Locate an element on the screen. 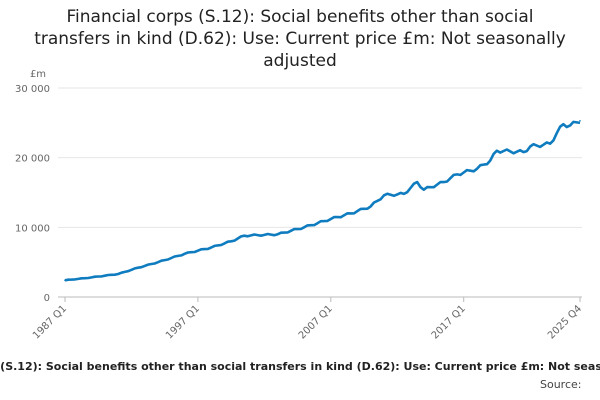  y-axis-unit-label: £m is located at coordinates (38, 74).